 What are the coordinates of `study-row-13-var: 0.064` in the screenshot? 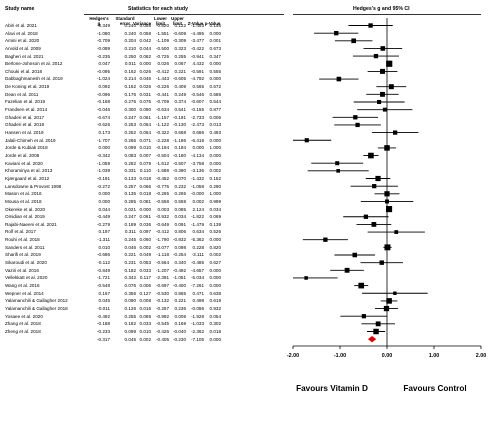 It's located at (145, 125).